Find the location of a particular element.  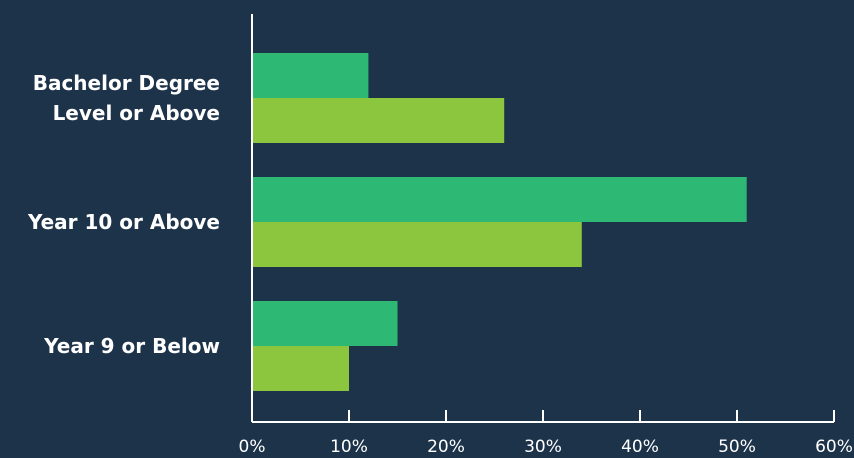

category-label: Level or Above is located at coordinates (136, 113).